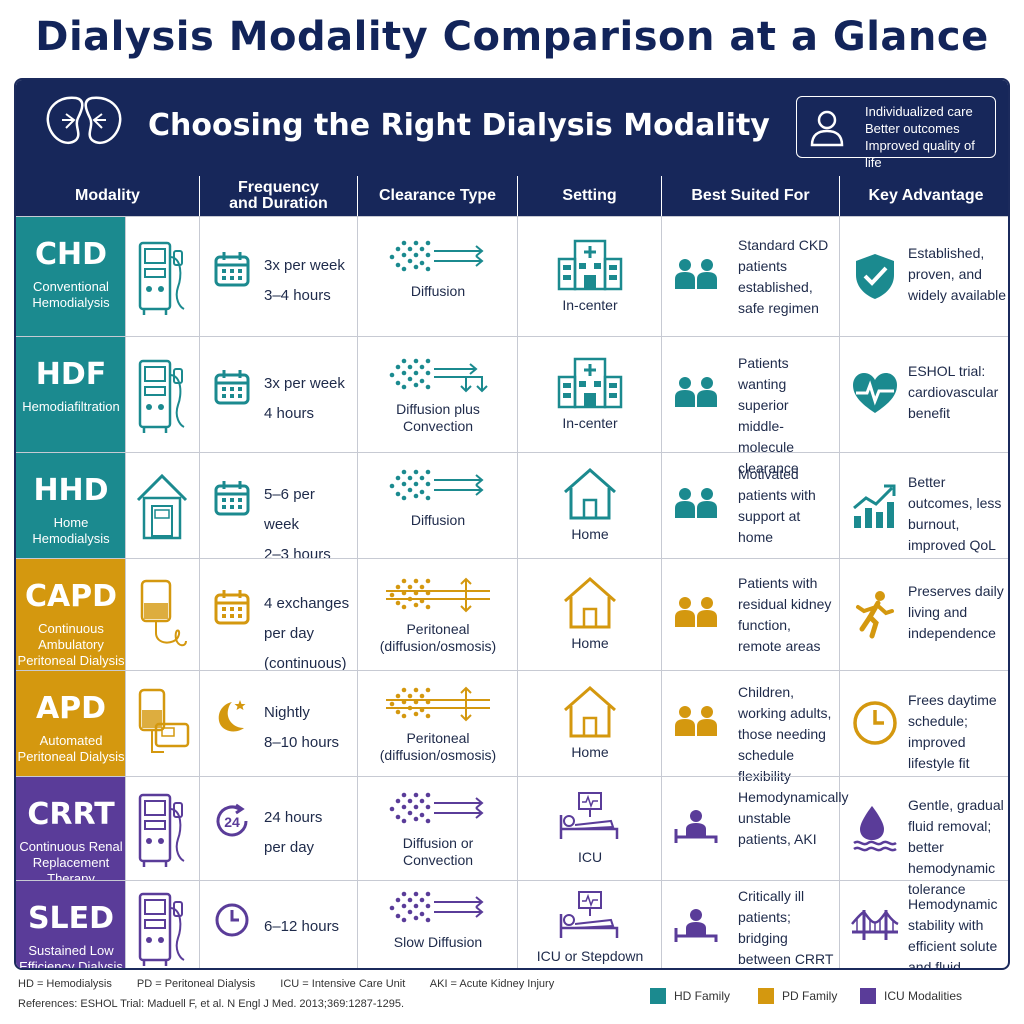 The image size is (1024, 1024). Describe the element at coordinates (71, 925) in the screenshot. I see `modality-badge: SLED Sustained Low Efficiency Dialysis` at that location.